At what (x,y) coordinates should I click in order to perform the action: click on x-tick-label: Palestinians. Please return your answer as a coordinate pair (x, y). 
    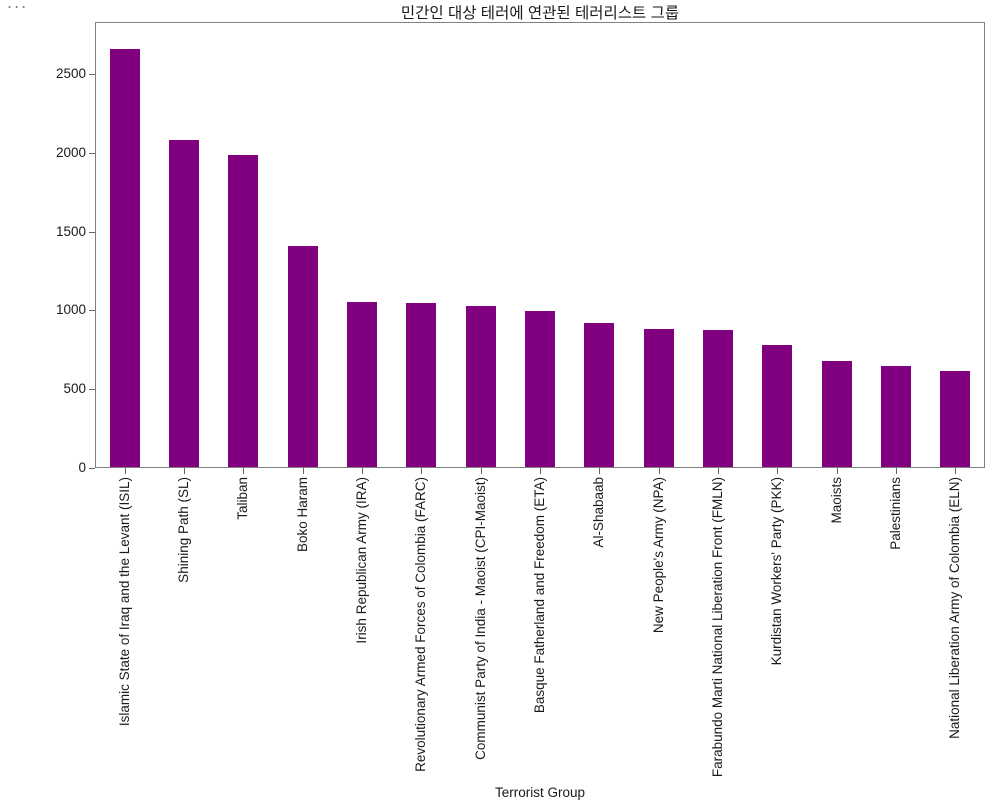
    Looking at the image, I should click on (895, 513).